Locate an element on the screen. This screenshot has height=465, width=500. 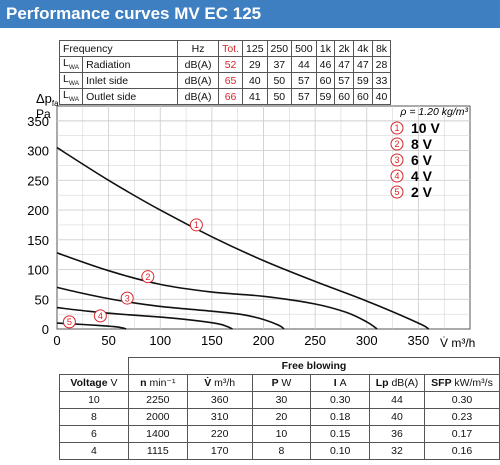
y-tick-label: 200 is located at coordinates (38, 210).